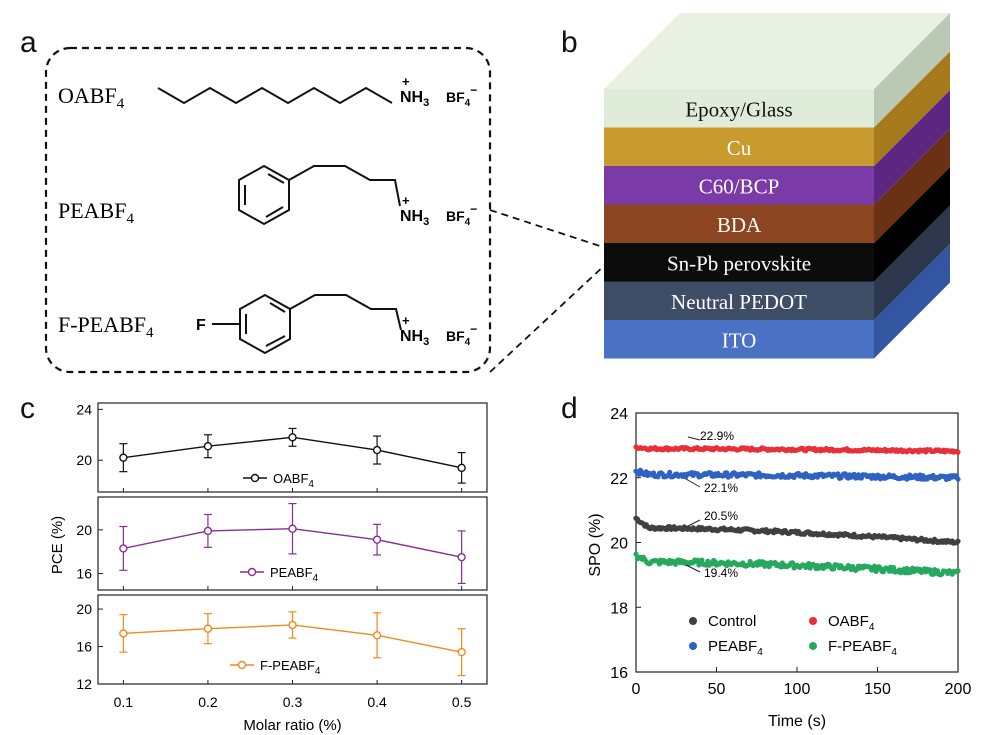 Image resolution: width=981 pixels, height=735 pixels. Describe the element at coordinates (619, 608) in the screenshot. I see `y-tick-label: 18` at that location.